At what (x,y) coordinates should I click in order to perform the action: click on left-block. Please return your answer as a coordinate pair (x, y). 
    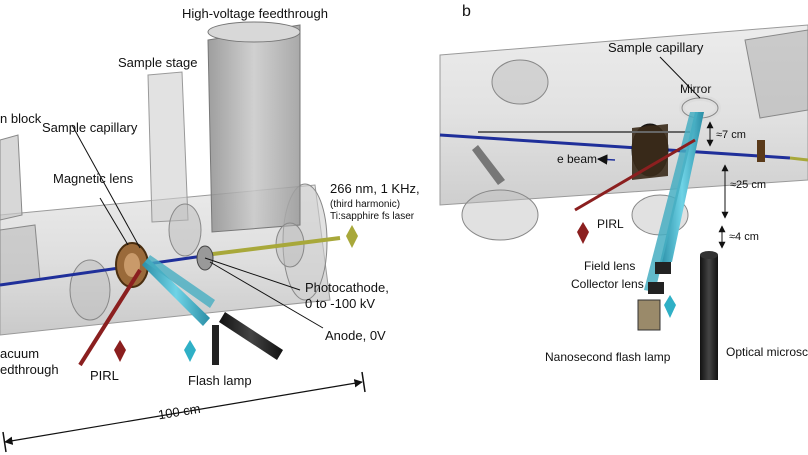
    Looking at the image, I should click on (11, 177).